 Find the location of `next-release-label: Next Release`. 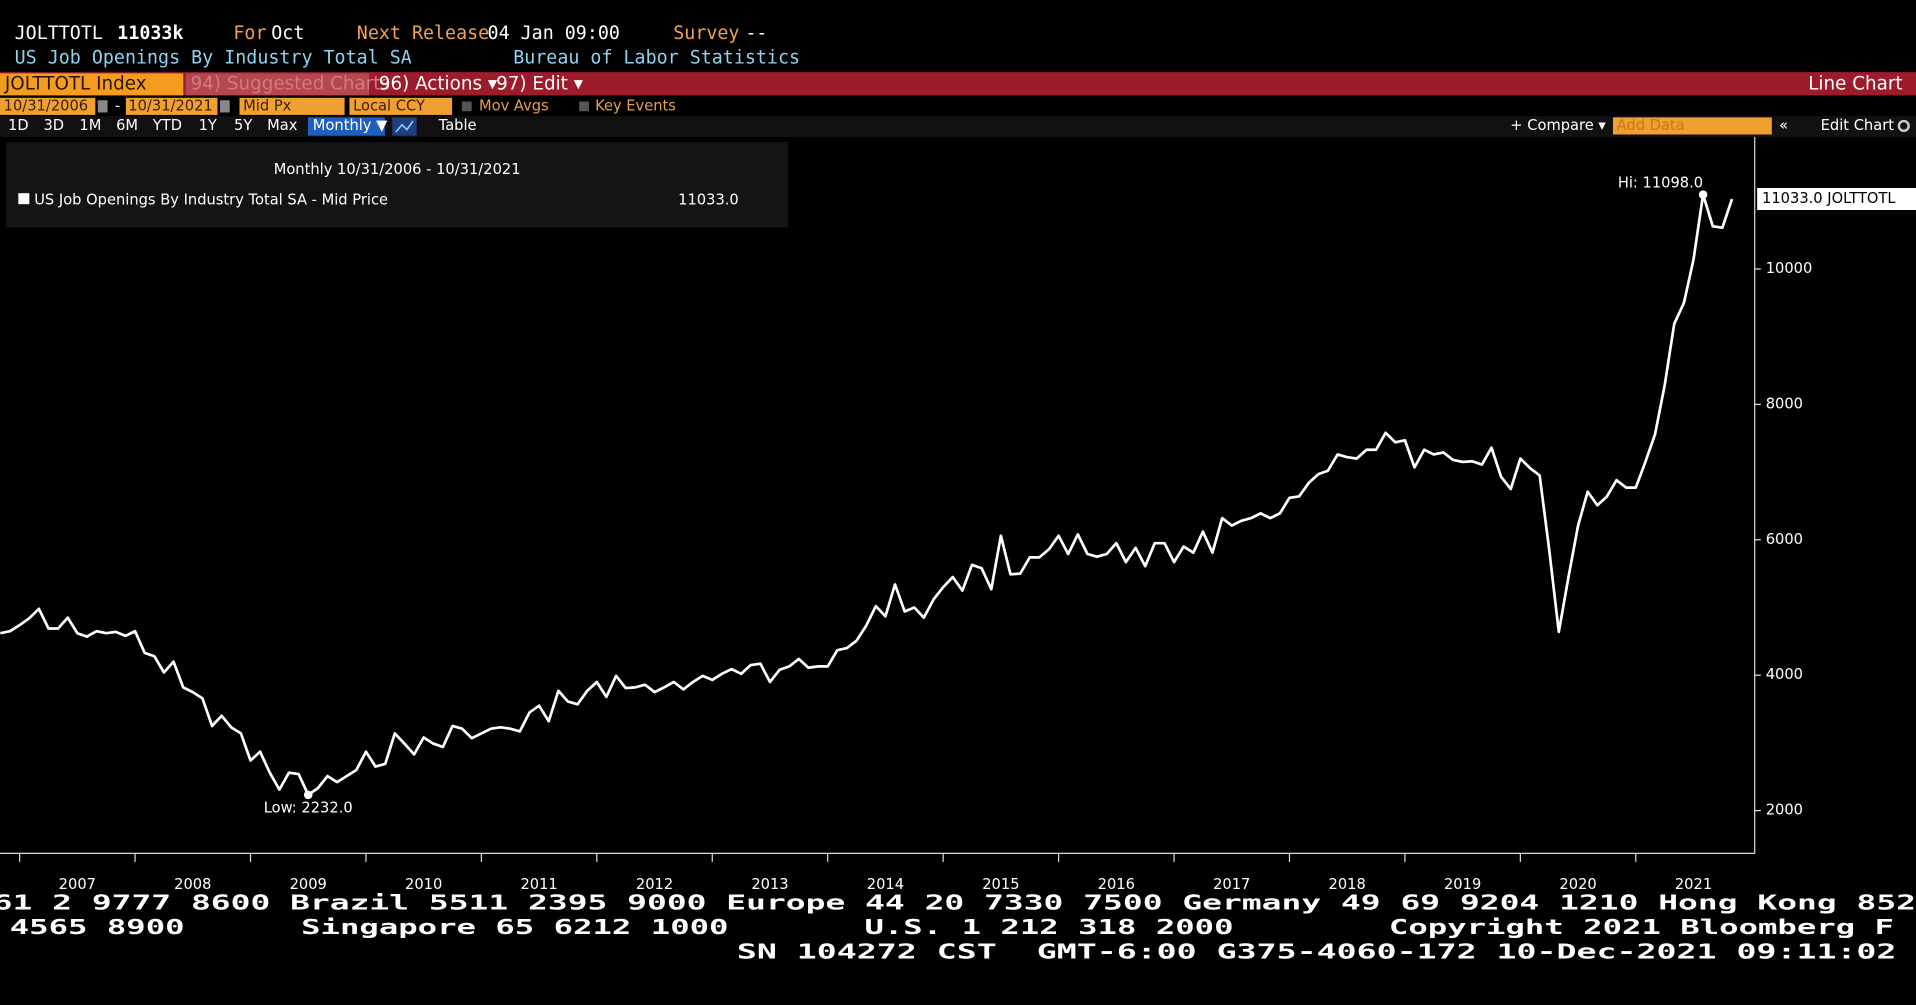

next-release-label: Next Release is located at coordinates (423, 33).